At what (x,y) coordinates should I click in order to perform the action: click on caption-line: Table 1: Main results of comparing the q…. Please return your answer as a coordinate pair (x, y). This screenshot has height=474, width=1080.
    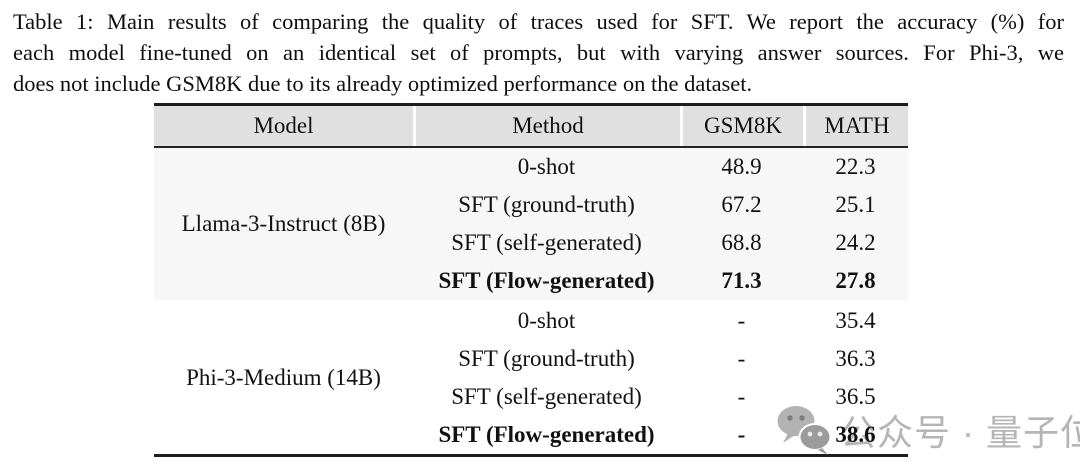
    Looking at the image, I should click on (538, 21).